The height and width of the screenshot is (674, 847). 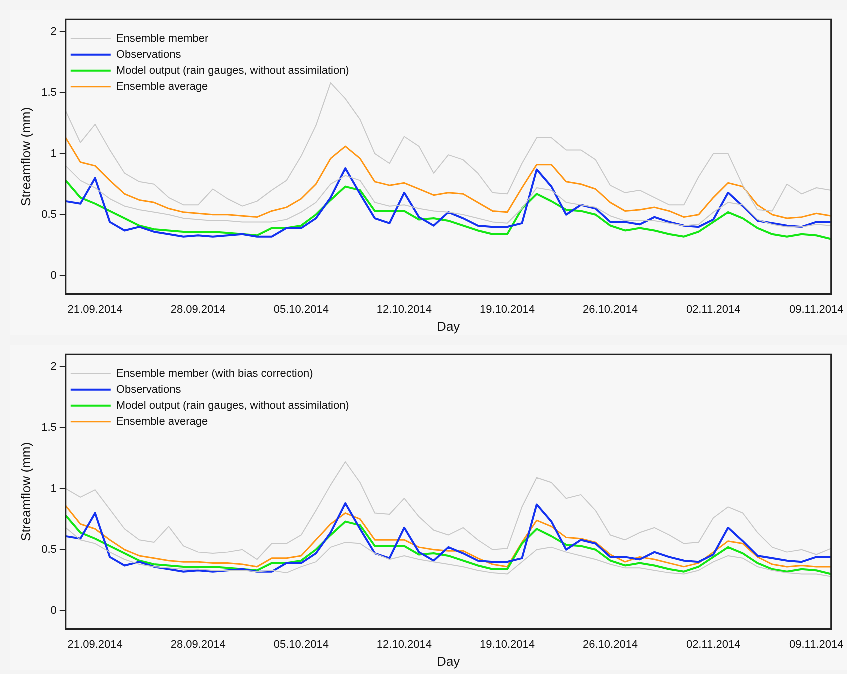 What do you see at coordinates (215, 374) in the screenshot?
I see `legend-label: Ensemble member (with bias correction)` at bounding box center [215, 374].